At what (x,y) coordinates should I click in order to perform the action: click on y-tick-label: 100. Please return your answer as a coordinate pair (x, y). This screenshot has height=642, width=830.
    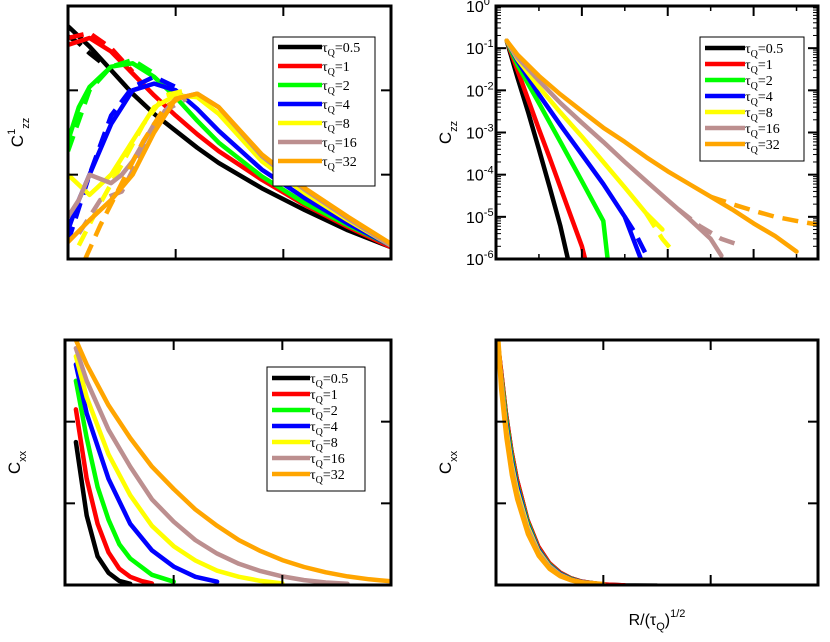
    Looking at the image, I should click on (478, 8).